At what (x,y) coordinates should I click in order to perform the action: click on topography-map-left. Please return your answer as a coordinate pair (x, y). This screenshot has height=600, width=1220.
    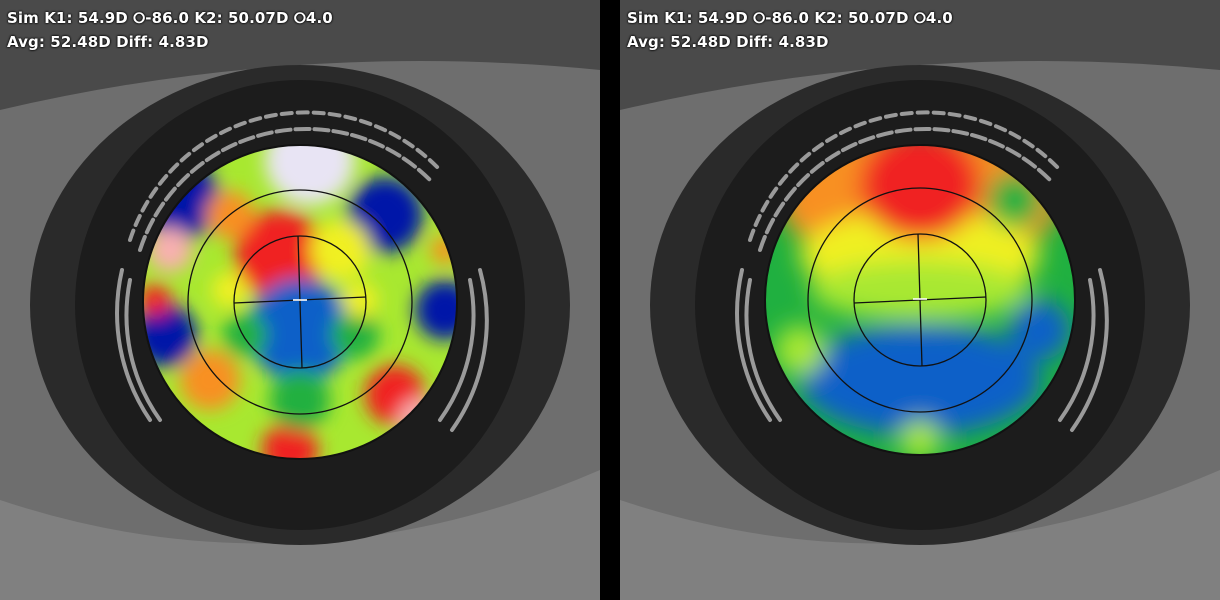
    Looking at the image, I should click on (300, 302).